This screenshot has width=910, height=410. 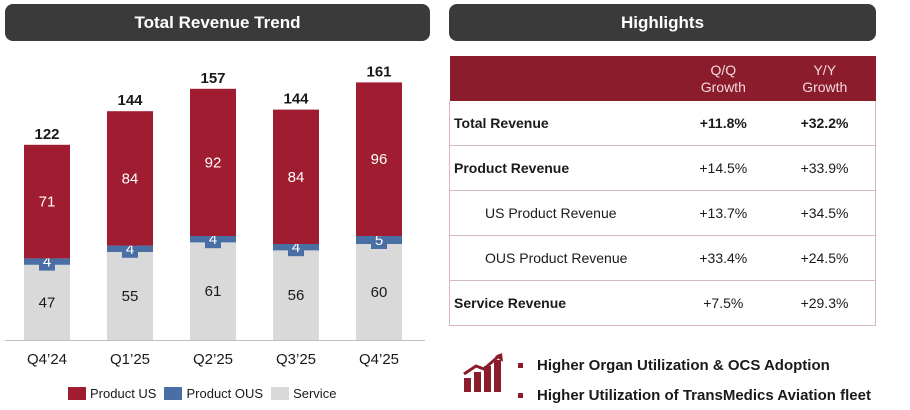 I want to click on header-qq-line1: Q/Q, so click(x=723, y=69).